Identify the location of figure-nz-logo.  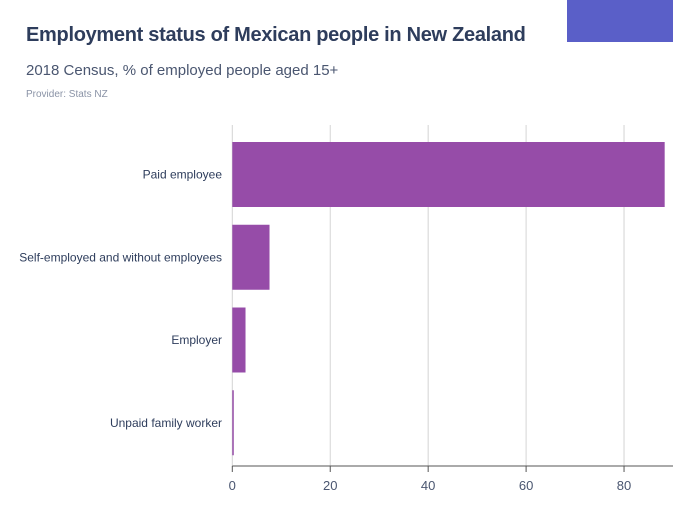
(620, 21).